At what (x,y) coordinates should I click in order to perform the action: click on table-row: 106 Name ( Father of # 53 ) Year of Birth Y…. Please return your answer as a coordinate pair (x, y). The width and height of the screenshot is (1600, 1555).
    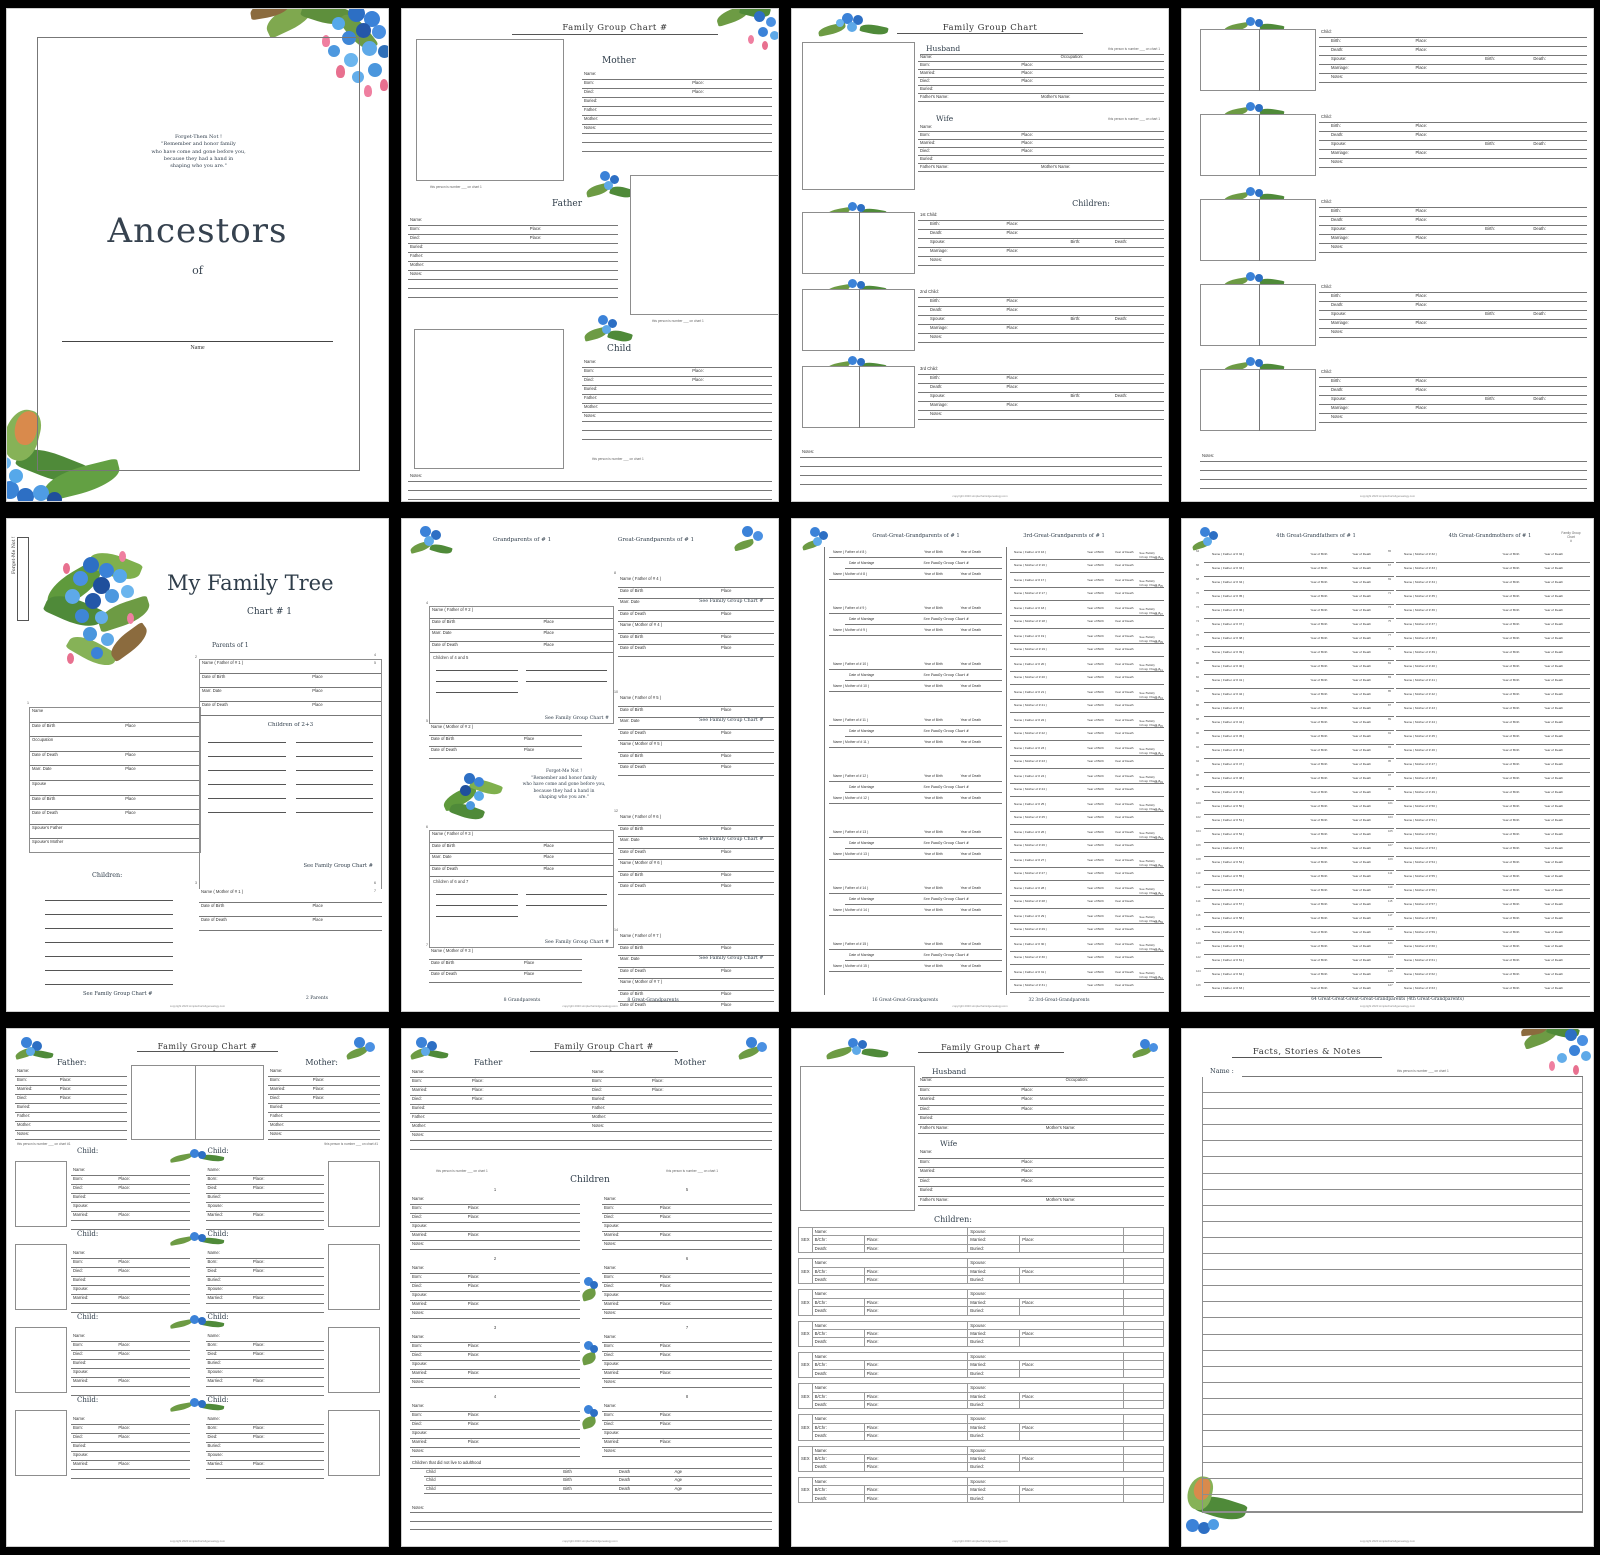
    Looking at the image, I should click on (1295, 850).